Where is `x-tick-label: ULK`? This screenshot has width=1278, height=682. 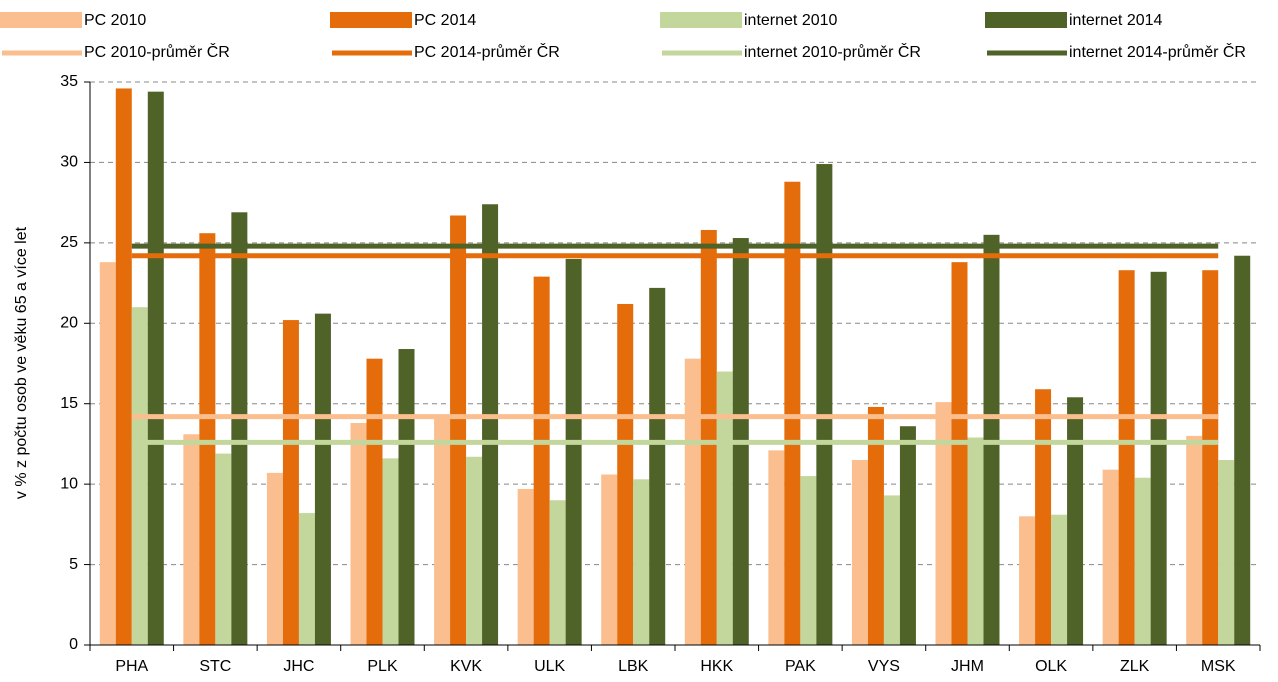
x-tick-label: ULK is located at coordinates (549, 666).